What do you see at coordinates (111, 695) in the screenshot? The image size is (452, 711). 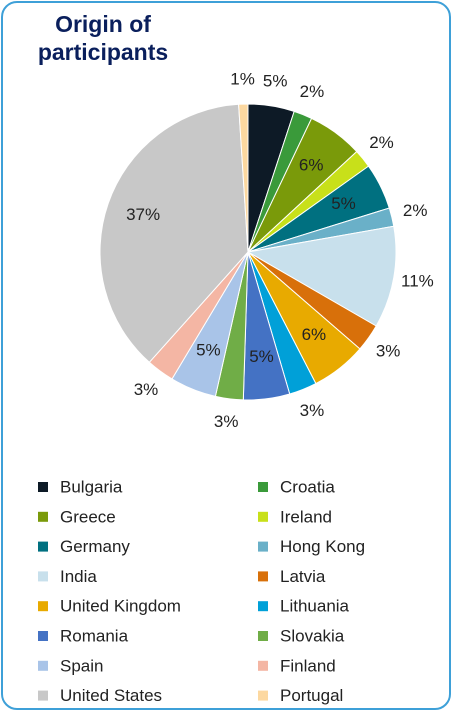 I see `legend-label: United States` at bounding box center [111, 695].